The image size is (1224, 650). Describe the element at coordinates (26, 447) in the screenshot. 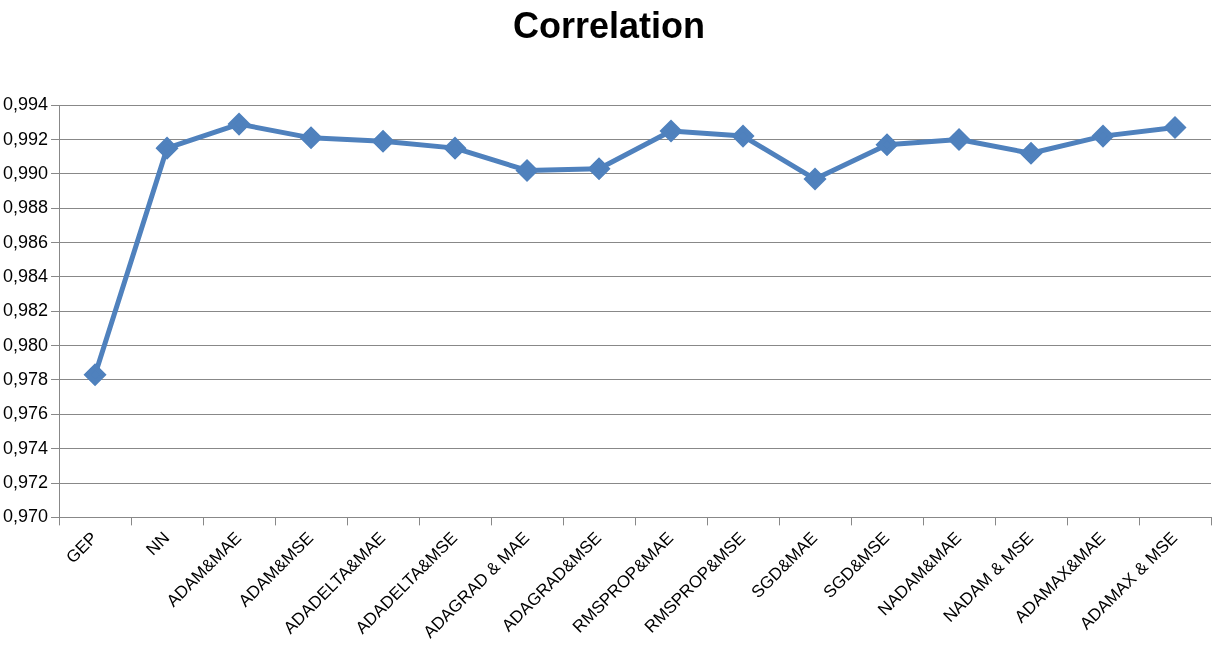

I see `y-tick-label: 0,974` at that location.